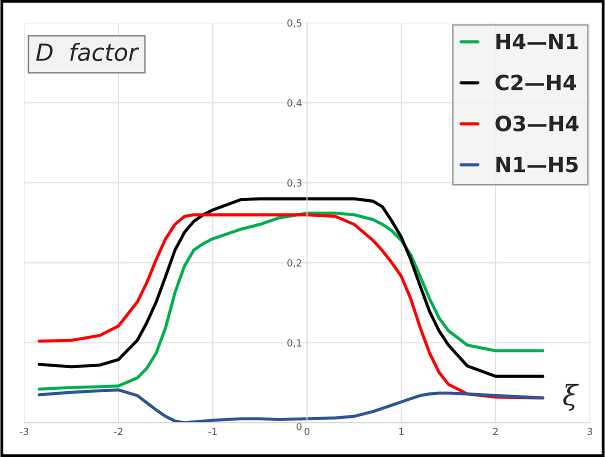 This screenshot has width=605, height=457. Describe the element at coordinates (307, 432) in the screenshot. I see `x-tick-label: 0` at that location.